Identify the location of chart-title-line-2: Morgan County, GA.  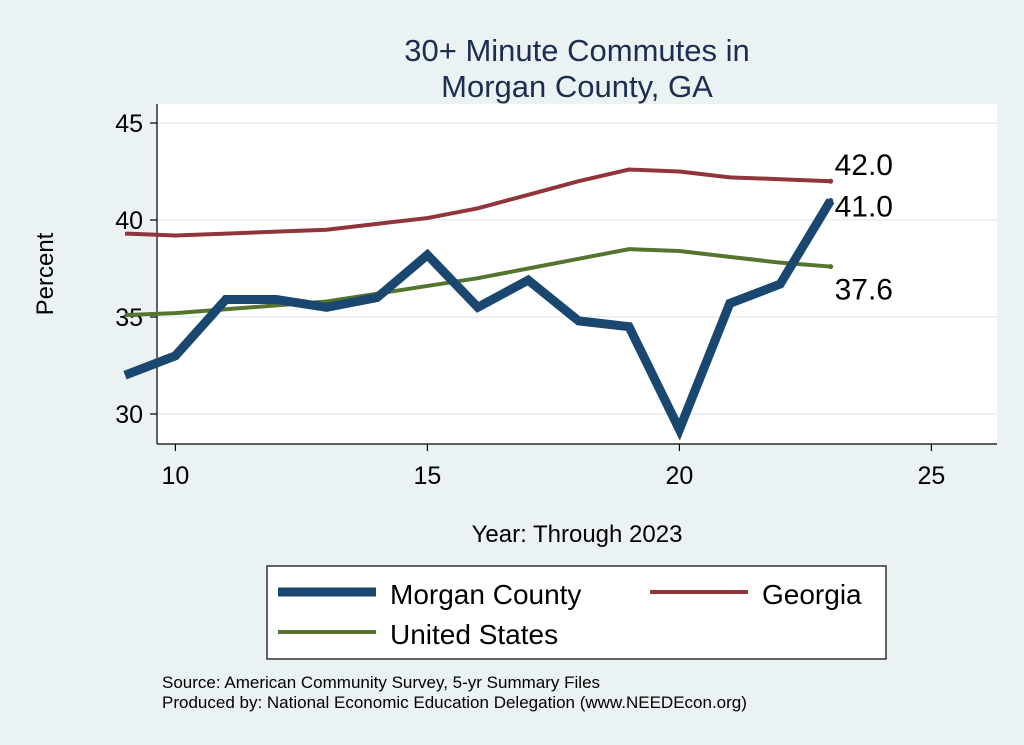
(577, 86).